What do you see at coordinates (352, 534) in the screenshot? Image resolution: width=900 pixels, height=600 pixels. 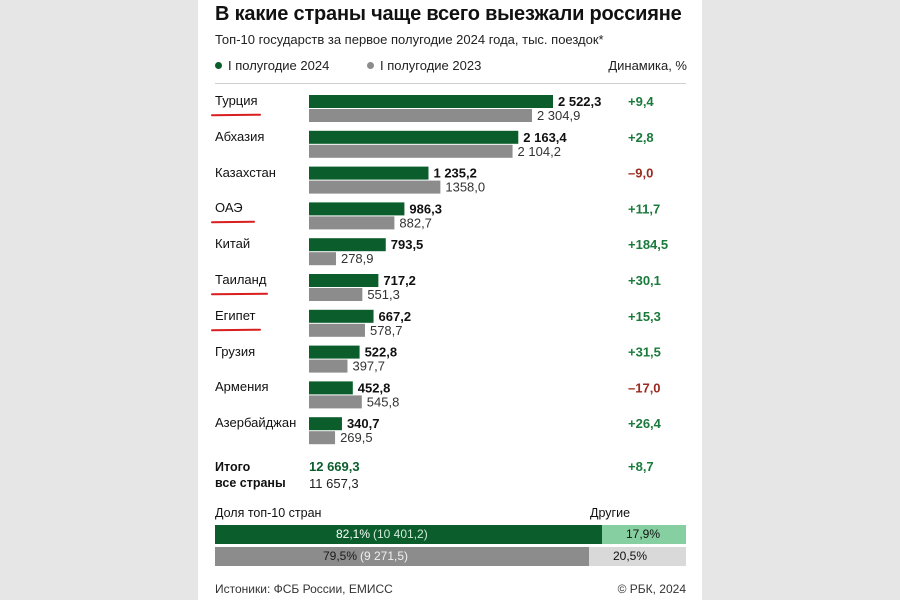 I see `share-top10-pct-2024: 82,1%` at bounding box center [352, 534].